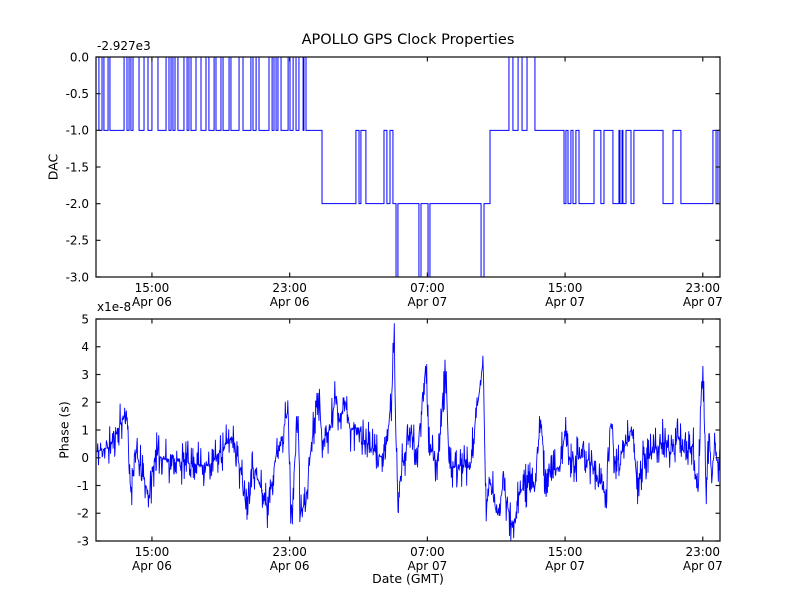 This screenshot has height=600, width=800. I want to click on svg-text: -2.0, so click(77, 204).